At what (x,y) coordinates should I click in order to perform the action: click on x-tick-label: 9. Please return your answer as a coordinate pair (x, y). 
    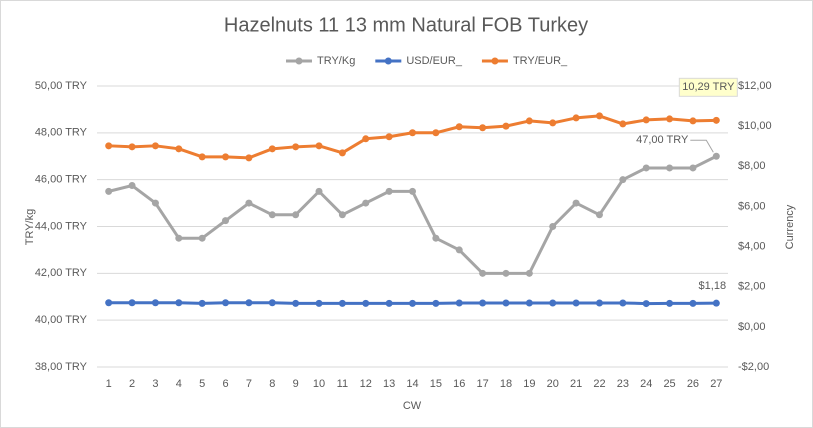
    Looking at the image, I should click on (296, 384).